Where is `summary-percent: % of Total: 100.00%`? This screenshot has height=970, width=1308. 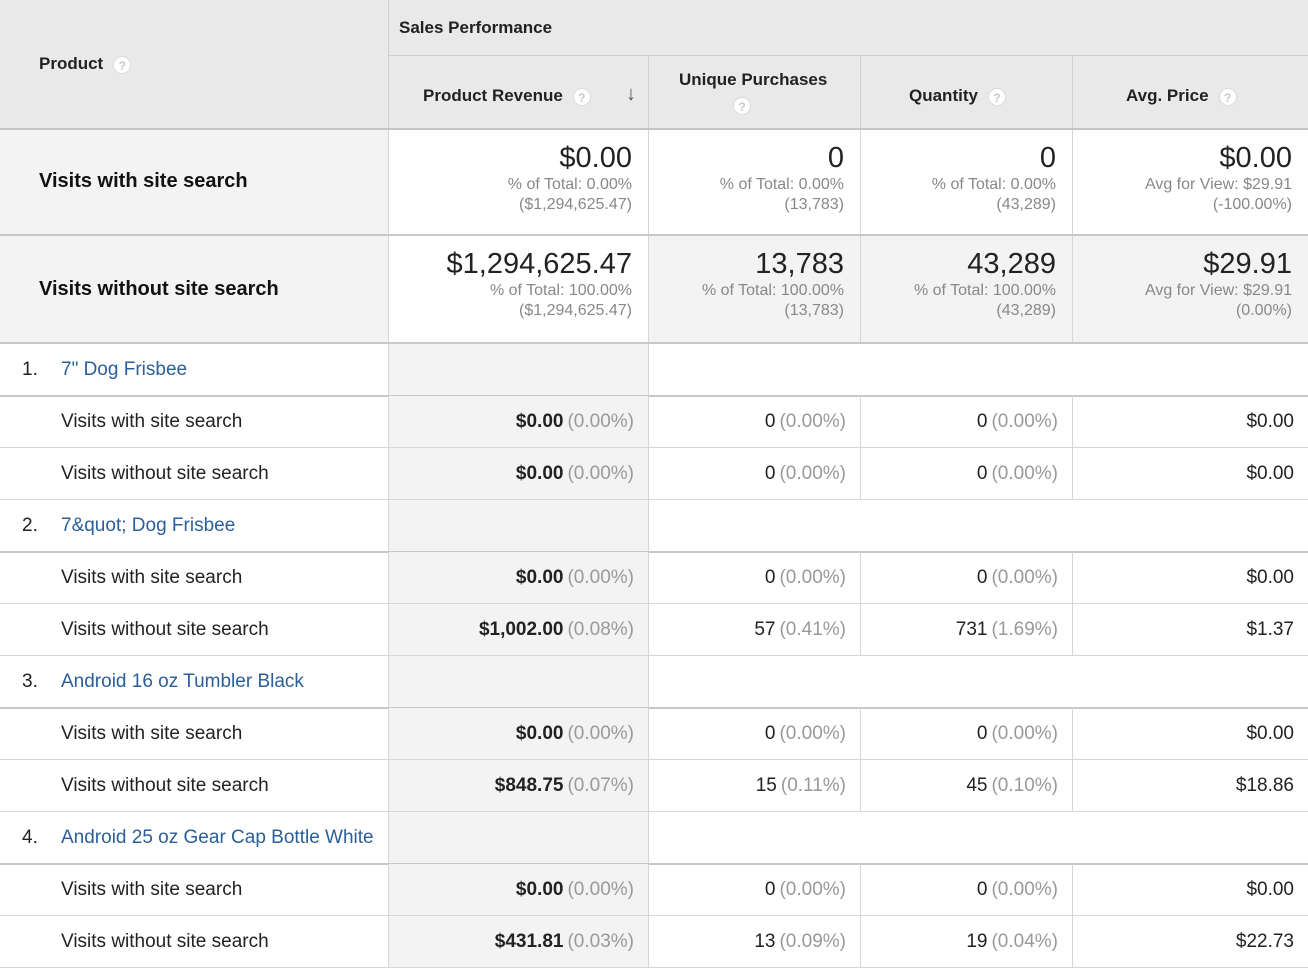 summary-percent: % of Total: 100.00% is located at coordinates (772, 290).